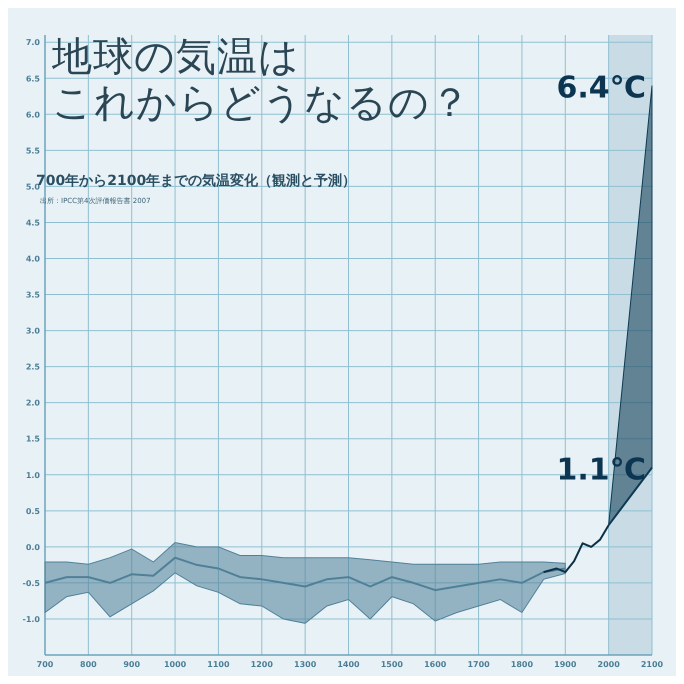 This screenshot has height=684, width=684. Describe the element at coordinates (565, 664) in the screenshot. I see `x-tick-label: 1900` at that location.